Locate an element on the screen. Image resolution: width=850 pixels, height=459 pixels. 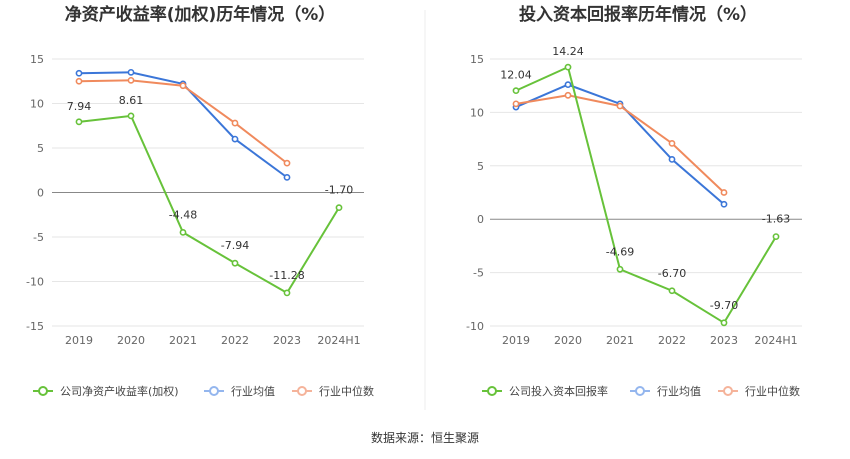
roe-data-label: -11.28 is located at coordinates (286, 275).